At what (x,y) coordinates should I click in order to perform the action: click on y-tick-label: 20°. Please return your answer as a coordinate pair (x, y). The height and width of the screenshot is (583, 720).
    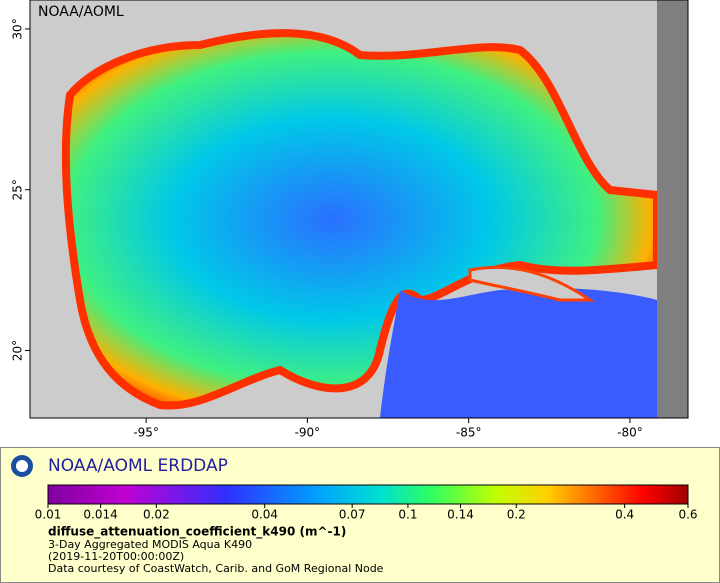
    Looking at the image, I should click on (18, 350).